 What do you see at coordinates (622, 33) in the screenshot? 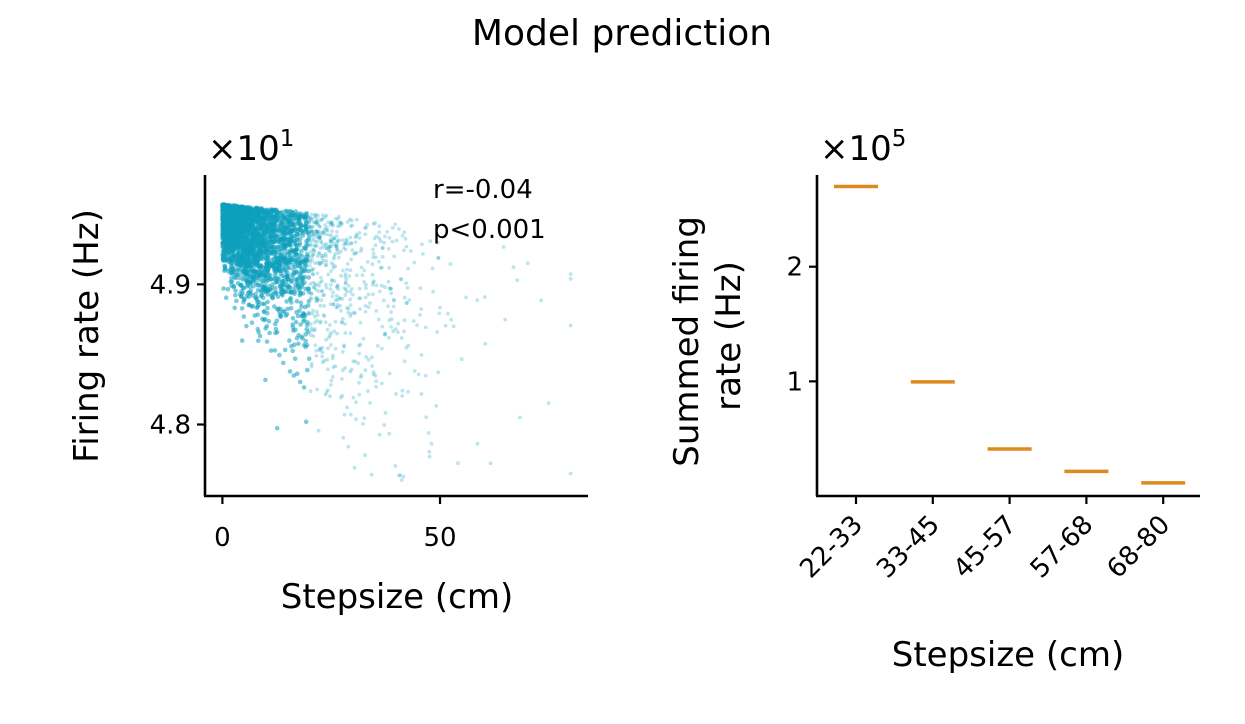
I see `figure-title: Model prediction` at bounding box center [622, 33].